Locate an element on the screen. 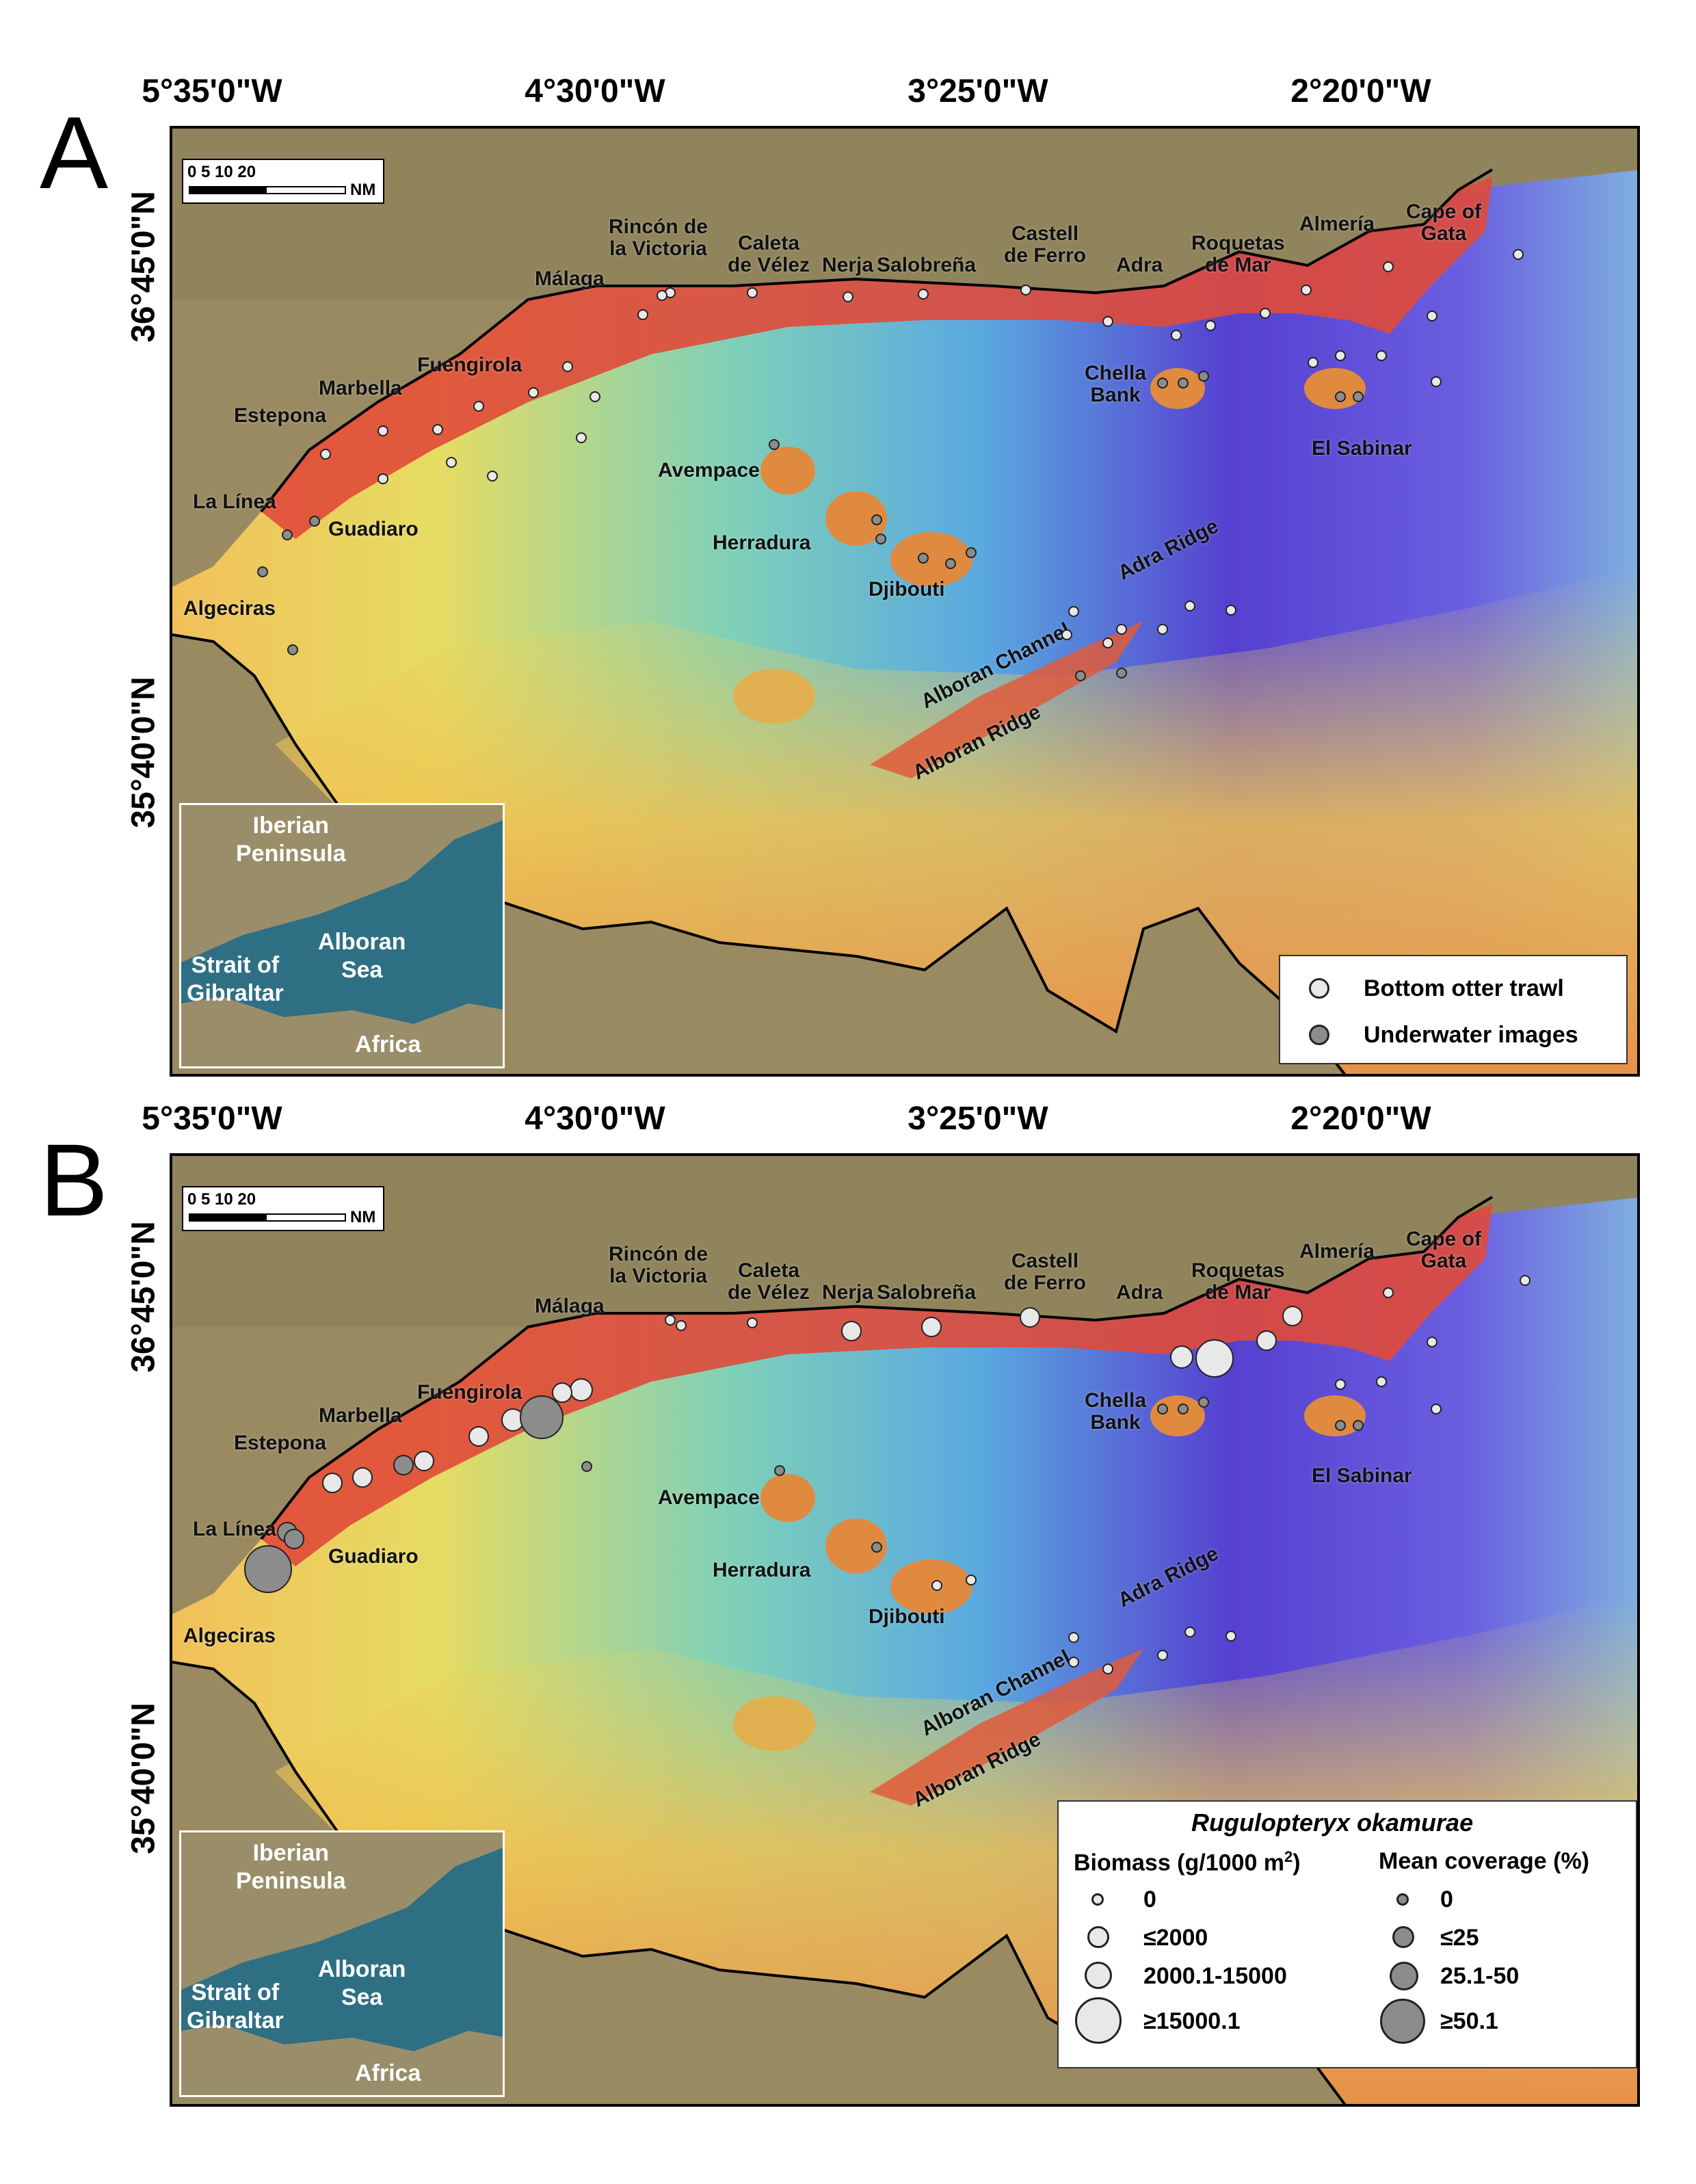 Image resolution: width=1696 pixels, height=2184 pixels. legend-class: ≤25 is located at coordinates (1459, 1938).